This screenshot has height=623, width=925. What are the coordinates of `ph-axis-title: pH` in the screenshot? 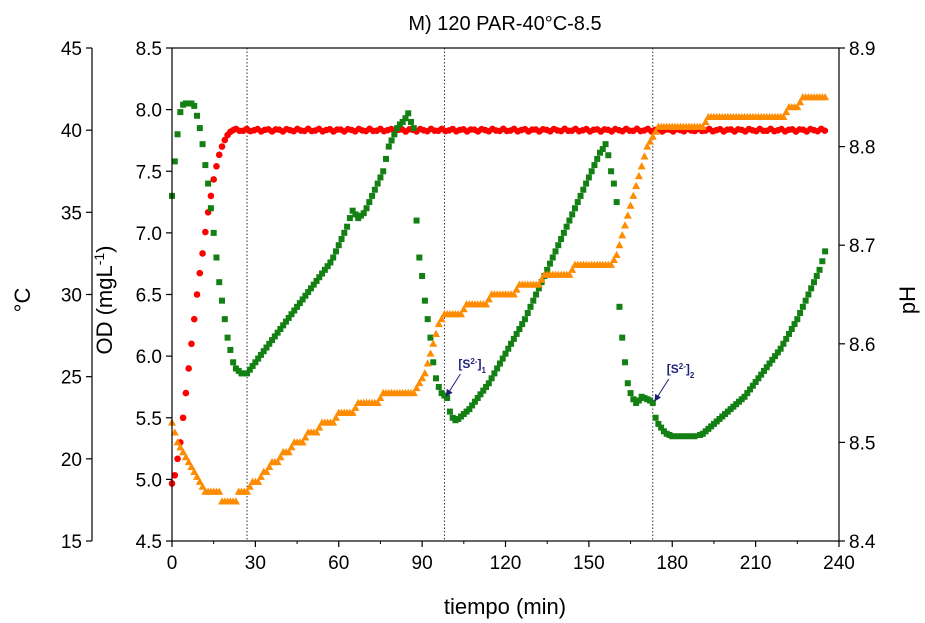 It's located at (907, 300).